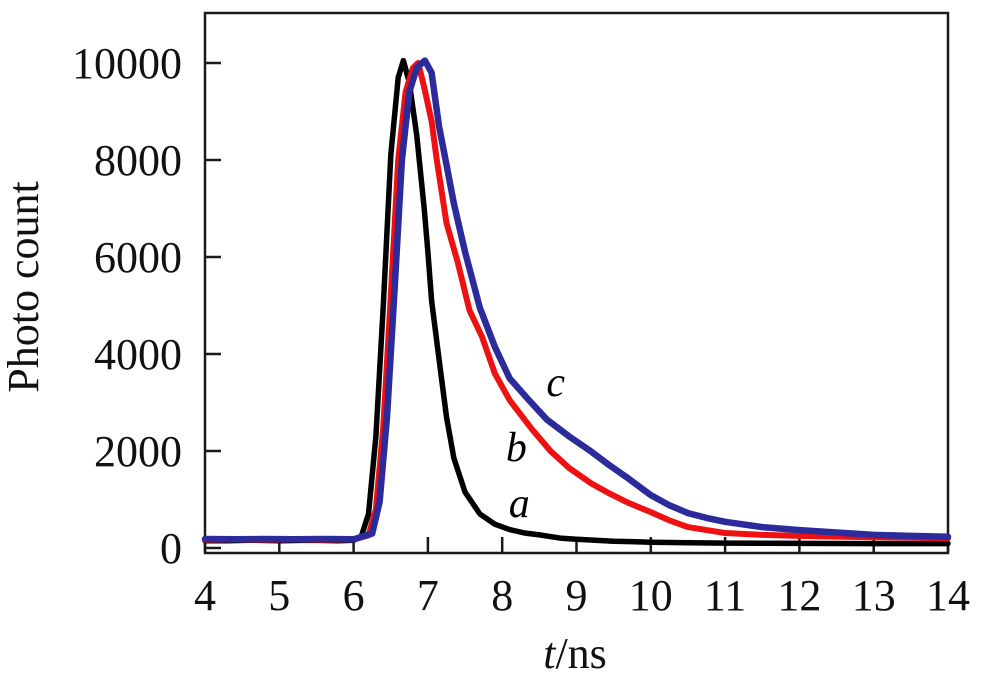 Image resolution: width=1000 pixels, height=700 pixels. Describe the element at coordinates (127, 63) in the screenshot. I see `y-tick-label: 10000` at that location.